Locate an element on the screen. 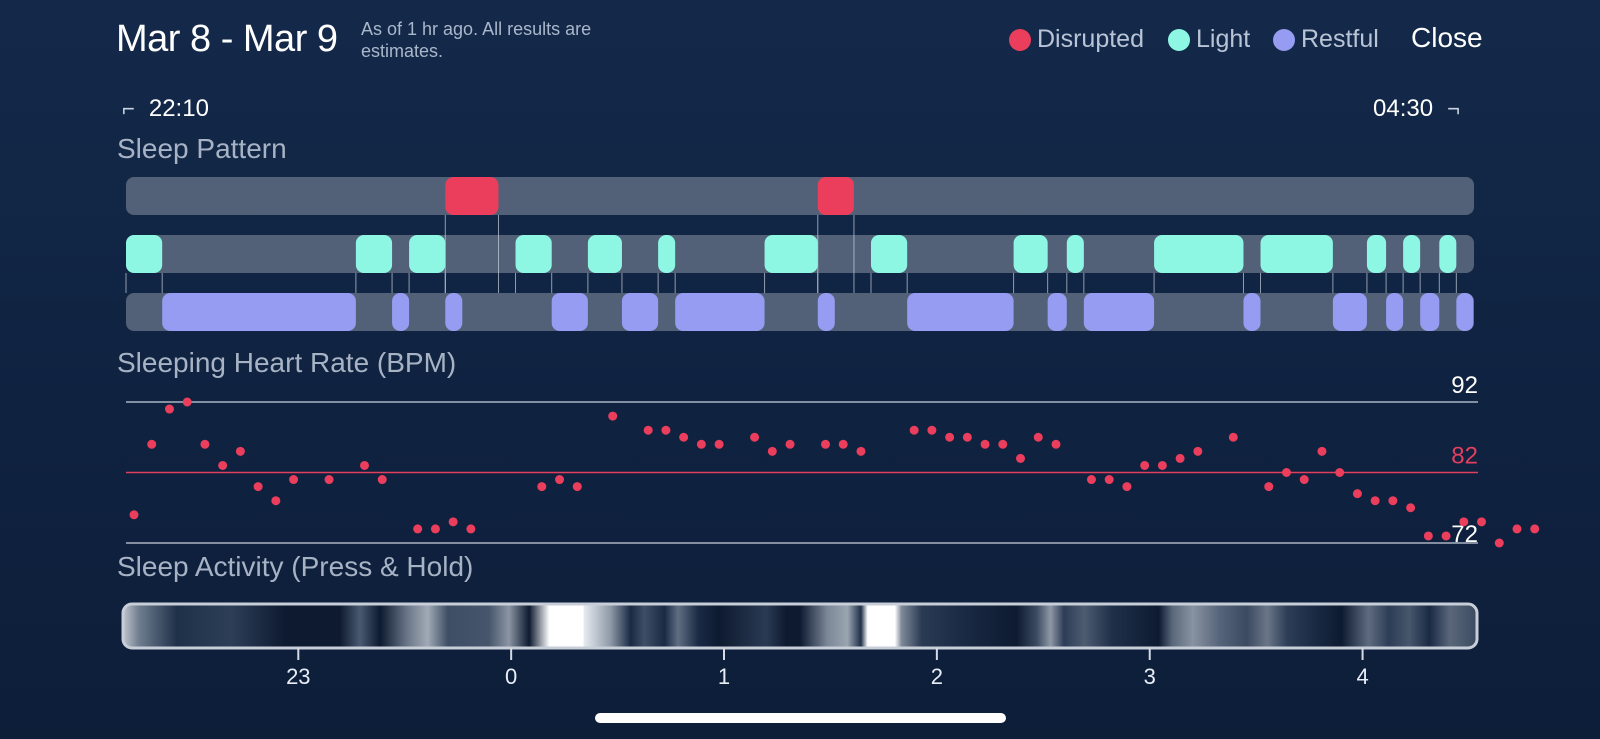 The height and width of the screenshot is (739, 1600). legend-disrupted: Disrupted is located at coordinates (1076, 39).